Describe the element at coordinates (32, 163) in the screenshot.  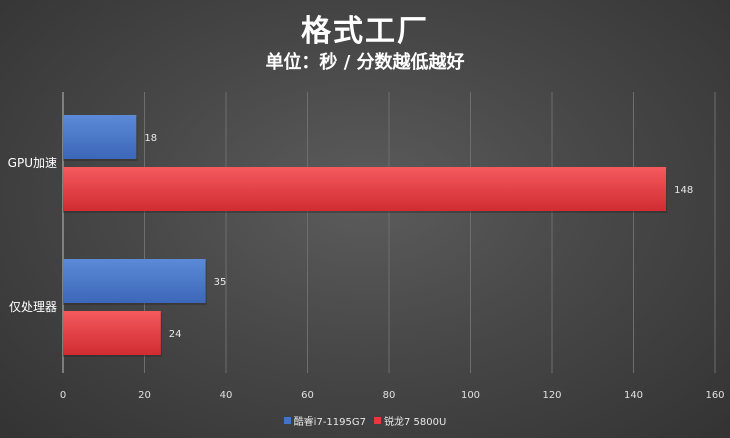
I see `category-label: GPU加速` at that location.